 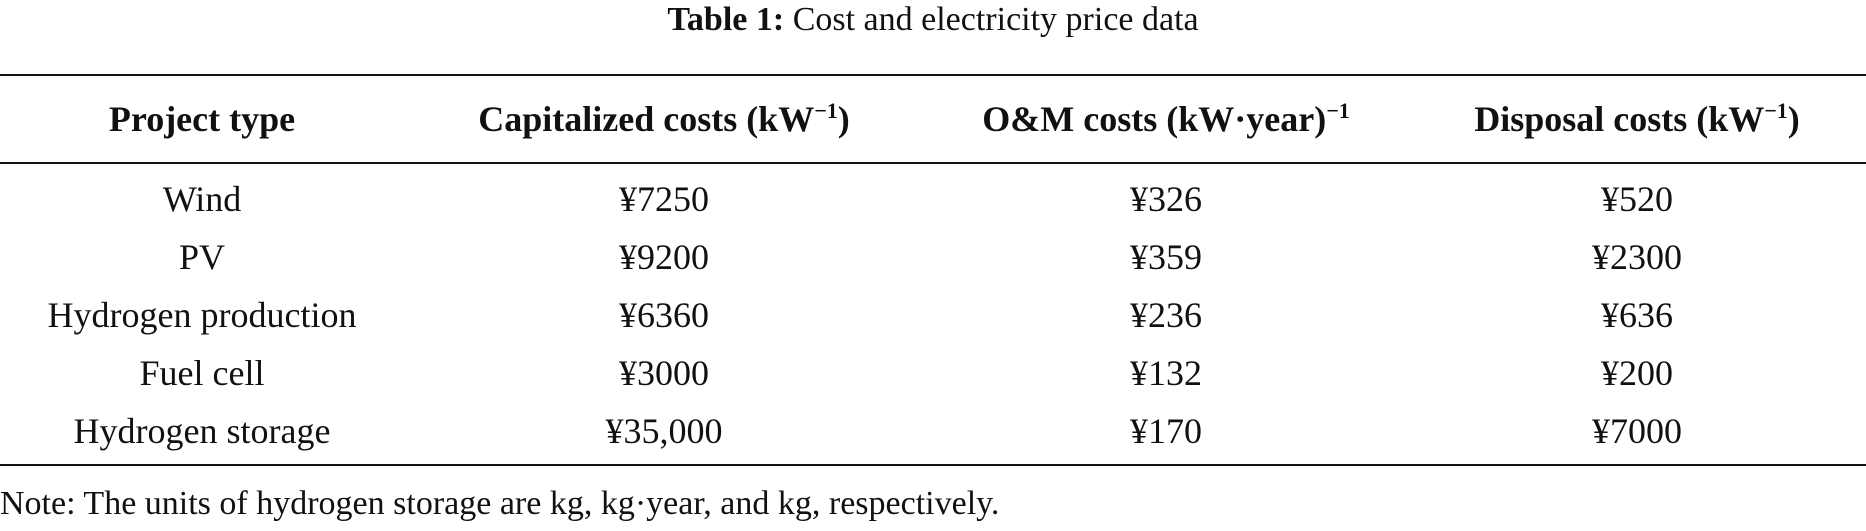 What do you see at coordinates (933, 315) in the screenshot?
I see `table-row: Hydrogen production ¥6360 ¥236 ¥636` at bounding box center [933, 315].